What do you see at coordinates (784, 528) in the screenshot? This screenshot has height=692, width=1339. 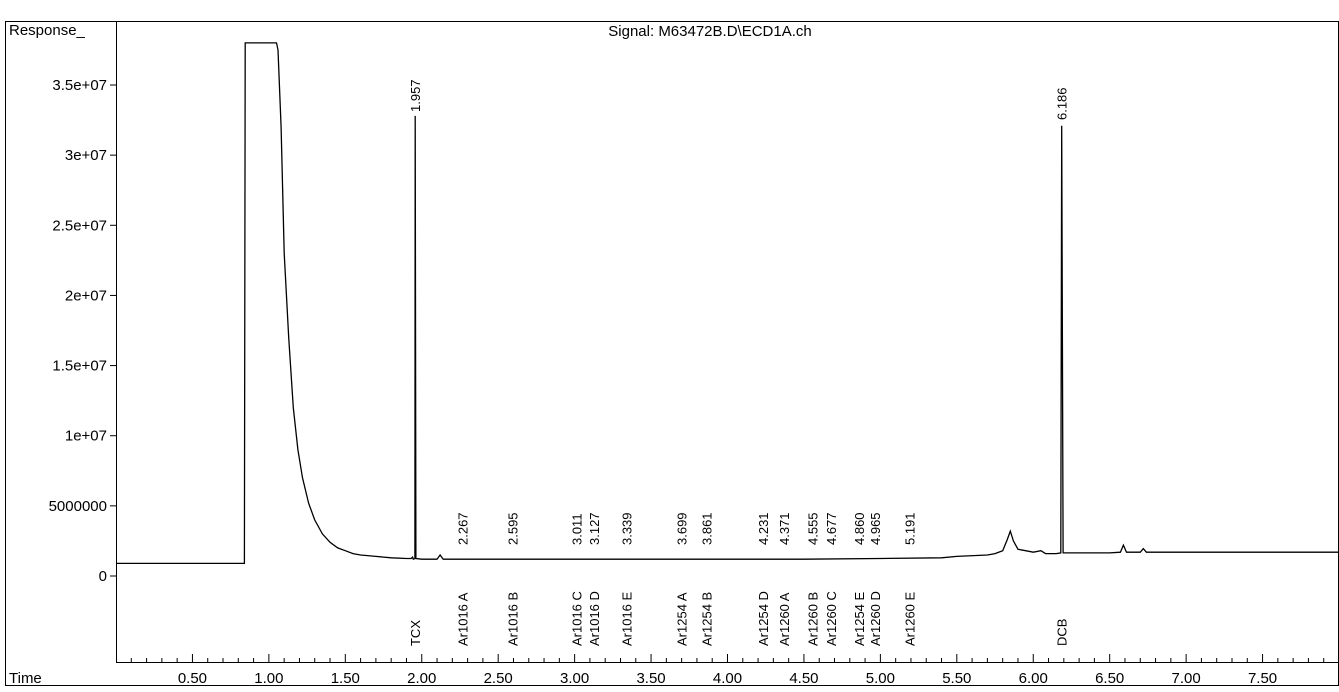 I see `peak-label: 4.371` at bounding box center [784, 528].